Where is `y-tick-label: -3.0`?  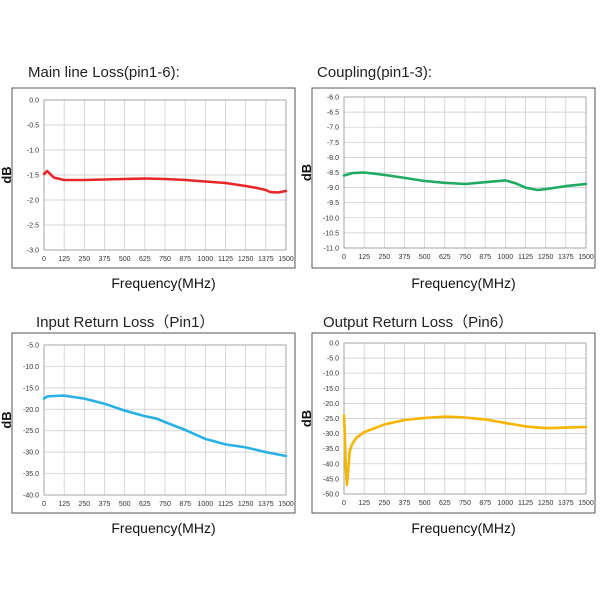
y-tick-label: -3.0 is located at coordinates (33, 251).